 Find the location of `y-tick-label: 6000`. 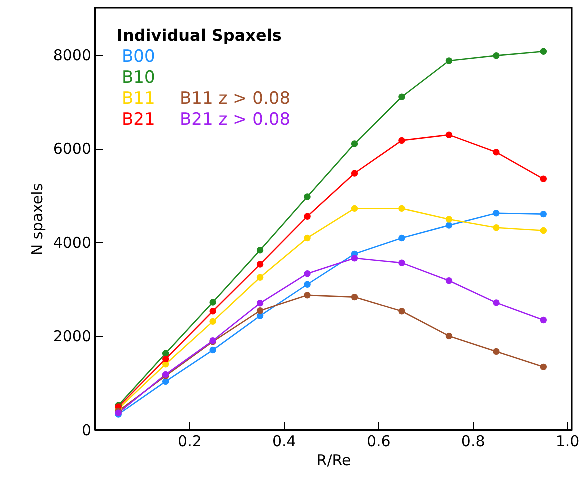

y-tick-label: 6000 is located at coordinates (72, 149).